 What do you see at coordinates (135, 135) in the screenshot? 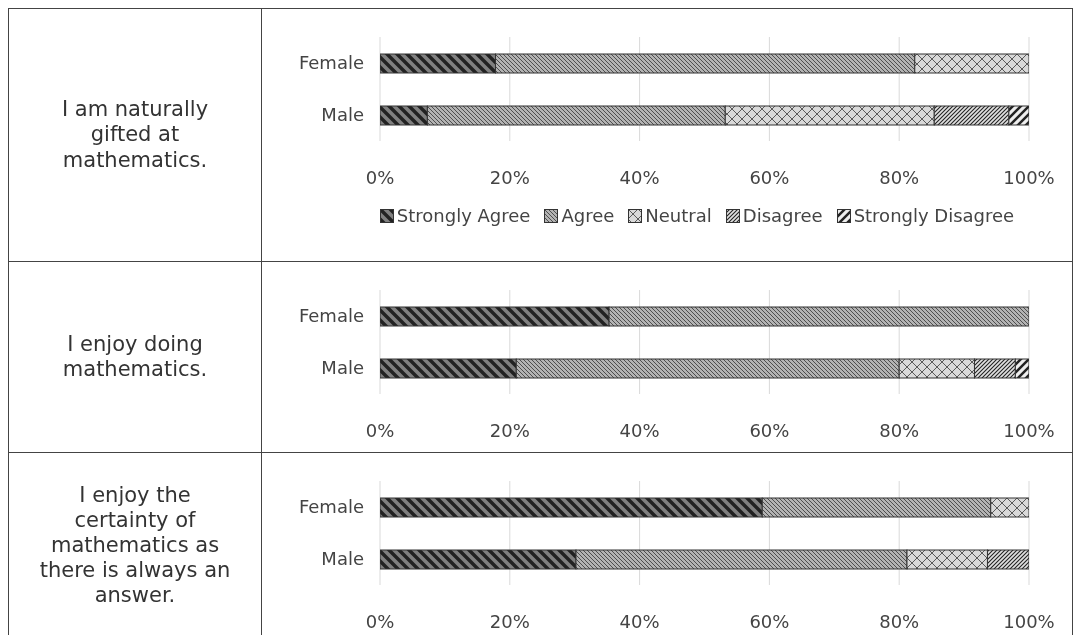
I see `text: I am naturally gifted at mathematics.` at bounding box center [135, 135].